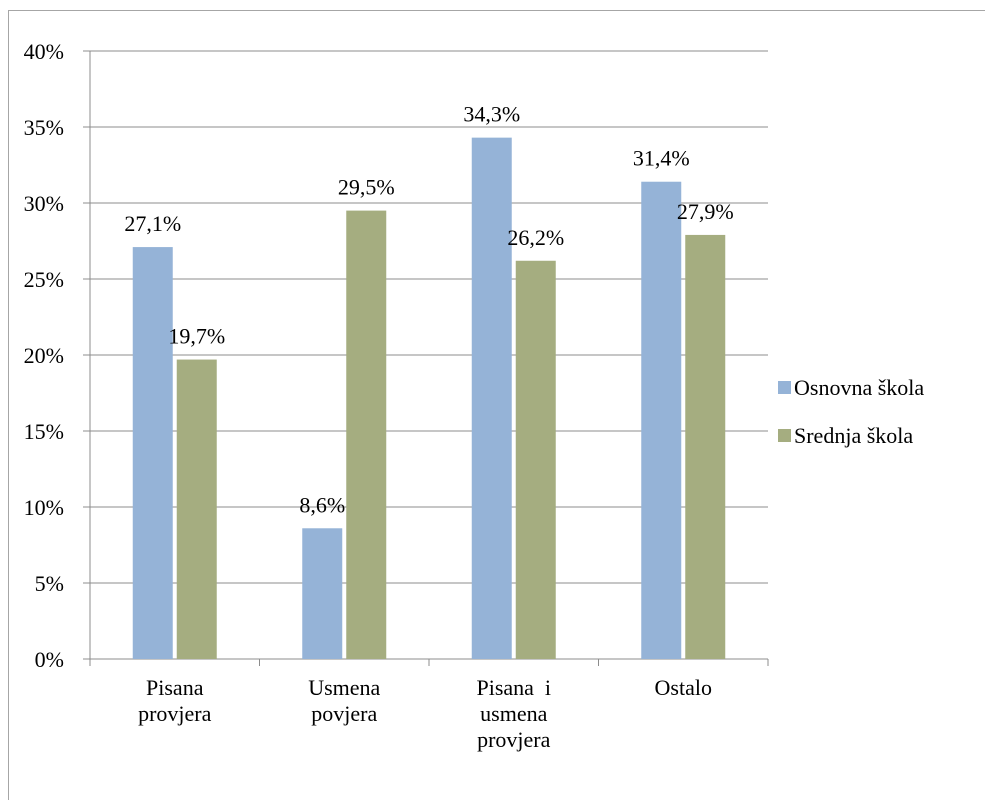 The height and width of the screenshot is (802, 986). Describe the element at coordinates (491, 114) in the screenshot. I see `data-label: 34,3%` at that location.